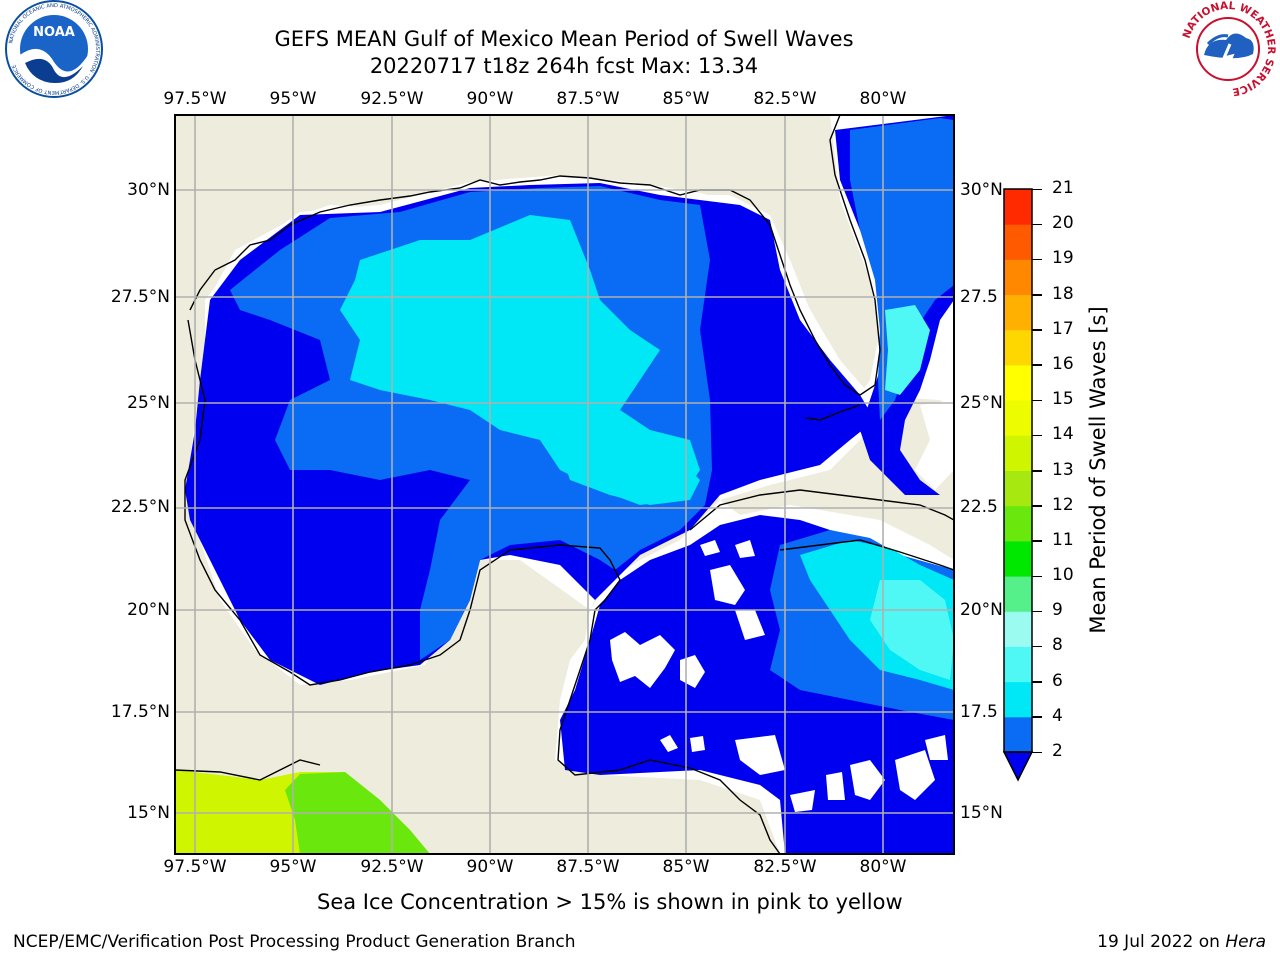 The height and width of the screenshot is (960, 1280). I want to click on nws-logo: NATIONAL WEATHER SERVICE, so click(1229, 49).